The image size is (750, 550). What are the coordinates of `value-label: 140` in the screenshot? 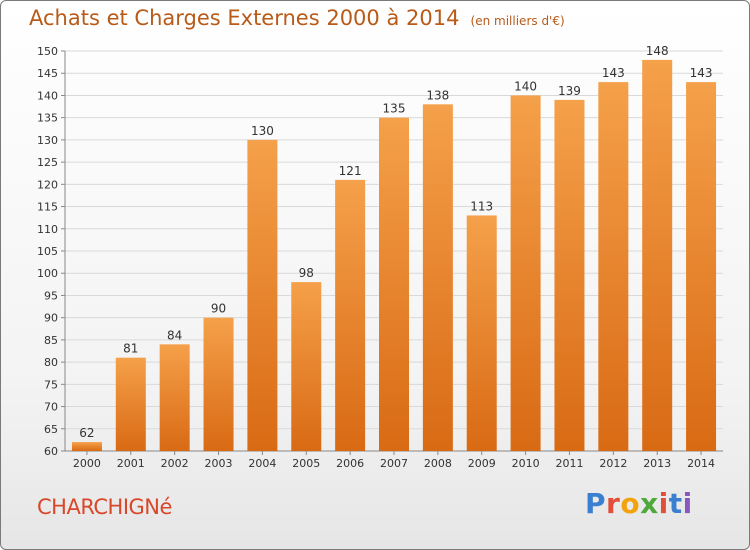 It's located at (525, 86).